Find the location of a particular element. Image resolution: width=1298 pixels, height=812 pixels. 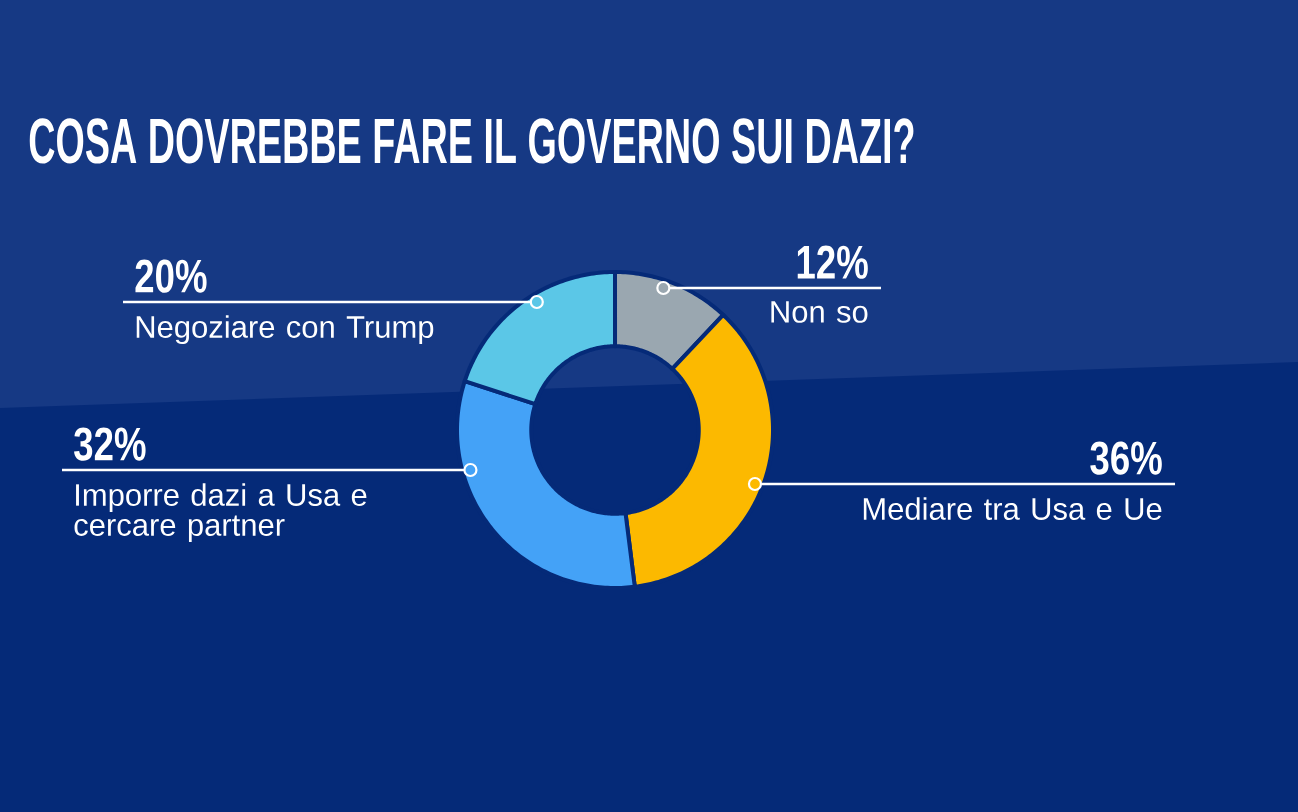

data-label: 12% is located at coordinates (832, 262).